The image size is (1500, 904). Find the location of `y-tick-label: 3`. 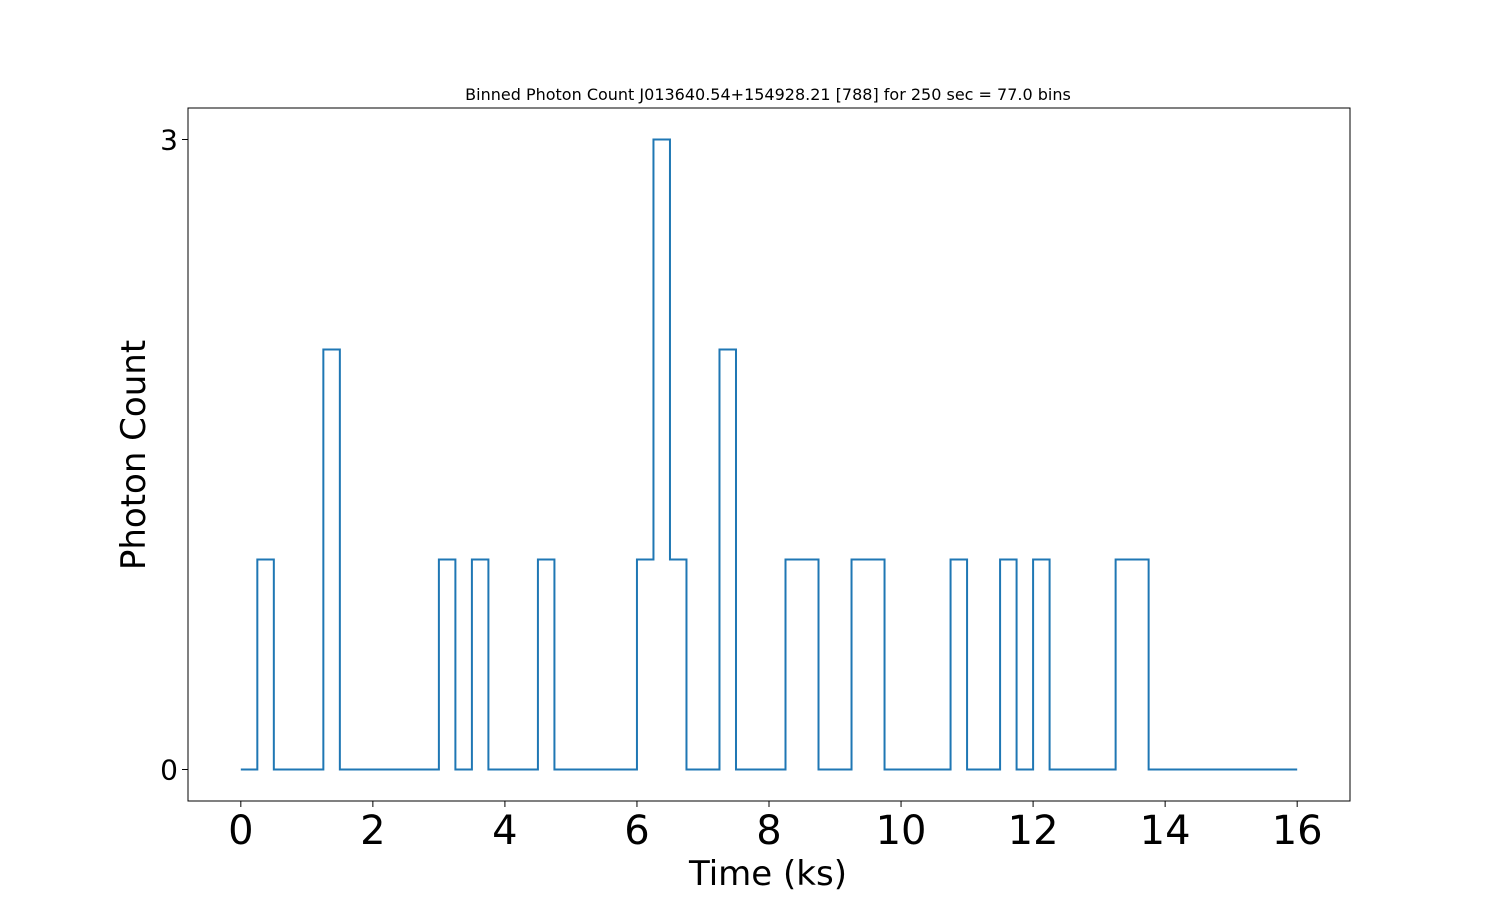

y-tick-label: 3 is located at coordinates (169, 140).